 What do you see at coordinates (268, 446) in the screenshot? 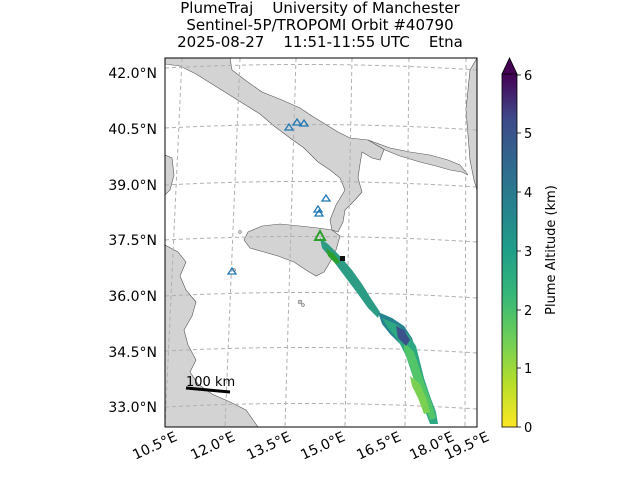
I see `lon-label: 13.5°E` at bounding box center [268, 446].